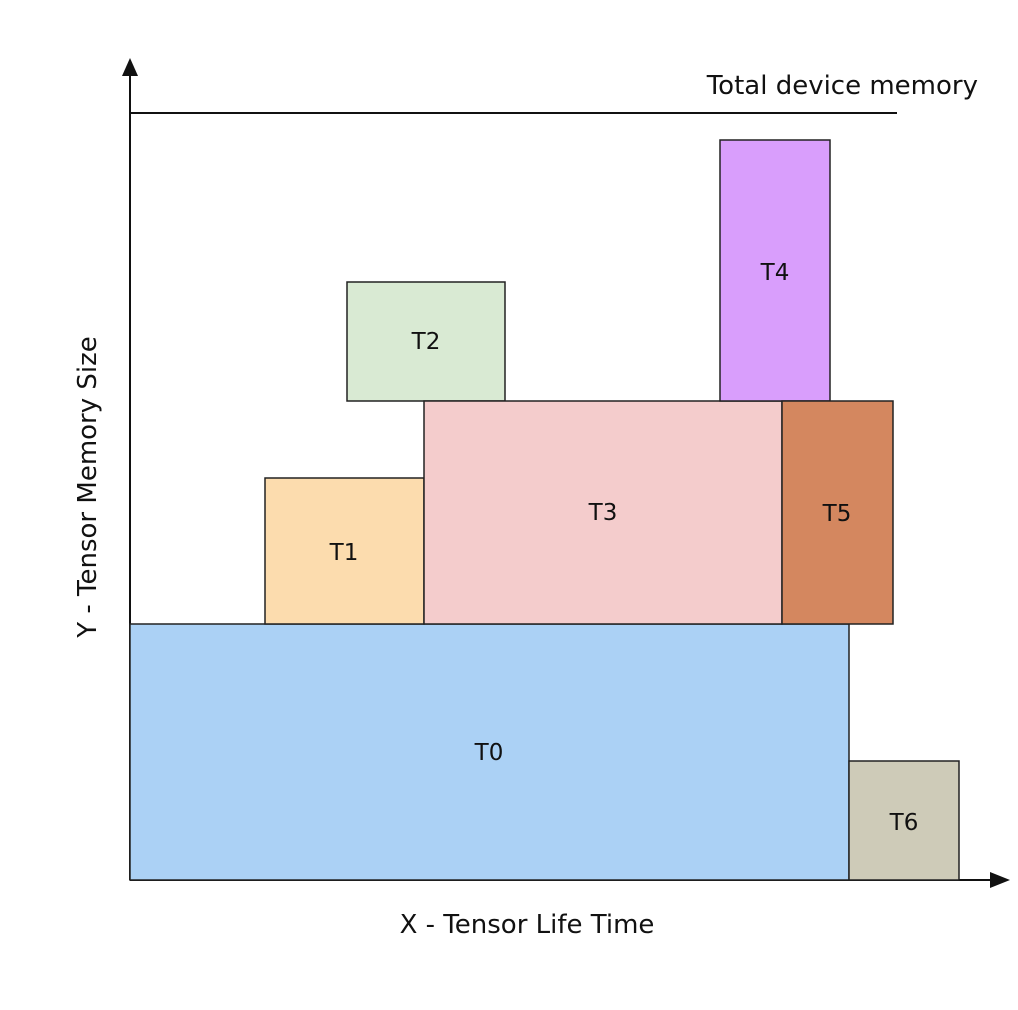 The image size is (1018, 1010). I want to click on tensor-block-t1: T1, so click(344, 551).